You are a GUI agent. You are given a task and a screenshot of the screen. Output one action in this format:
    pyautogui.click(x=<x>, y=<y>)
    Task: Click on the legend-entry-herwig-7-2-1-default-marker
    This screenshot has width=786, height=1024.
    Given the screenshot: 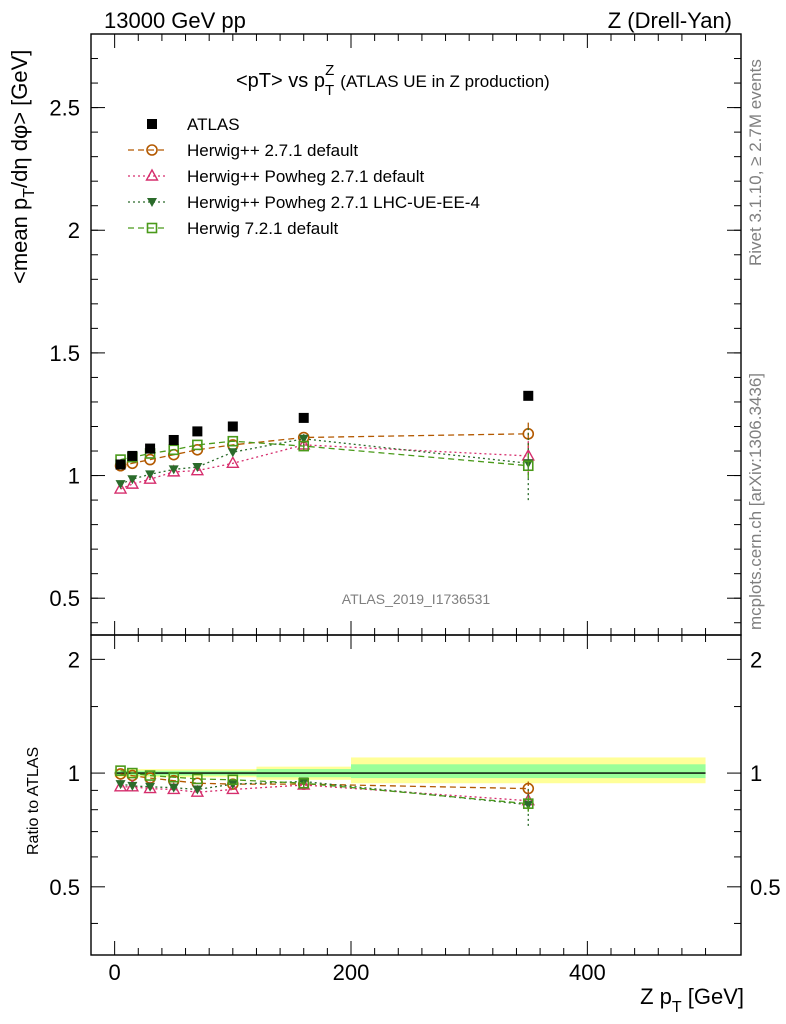 What is the action you would take?
    pyautogui.click(x=152, y=228)
    